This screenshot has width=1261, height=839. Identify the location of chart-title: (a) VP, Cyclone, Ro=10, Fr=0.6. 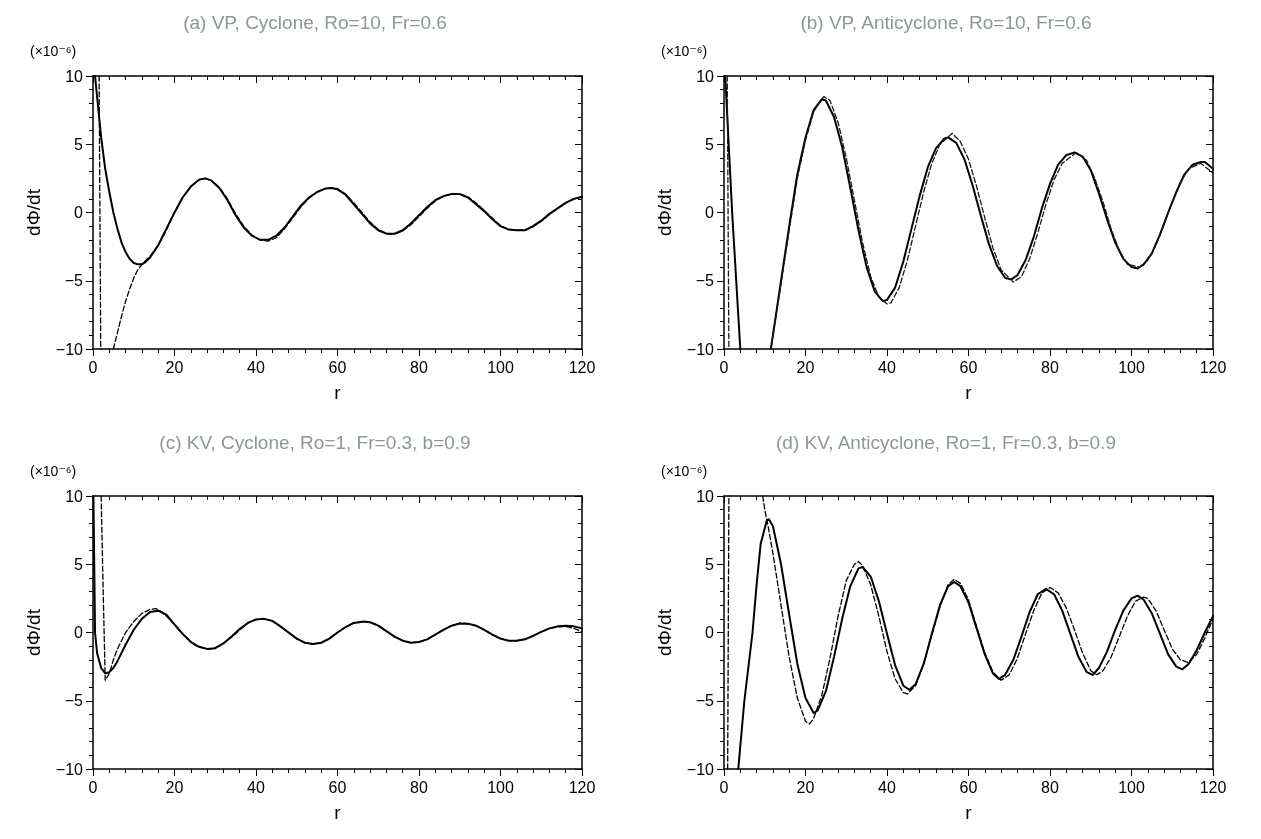
(315, 22).